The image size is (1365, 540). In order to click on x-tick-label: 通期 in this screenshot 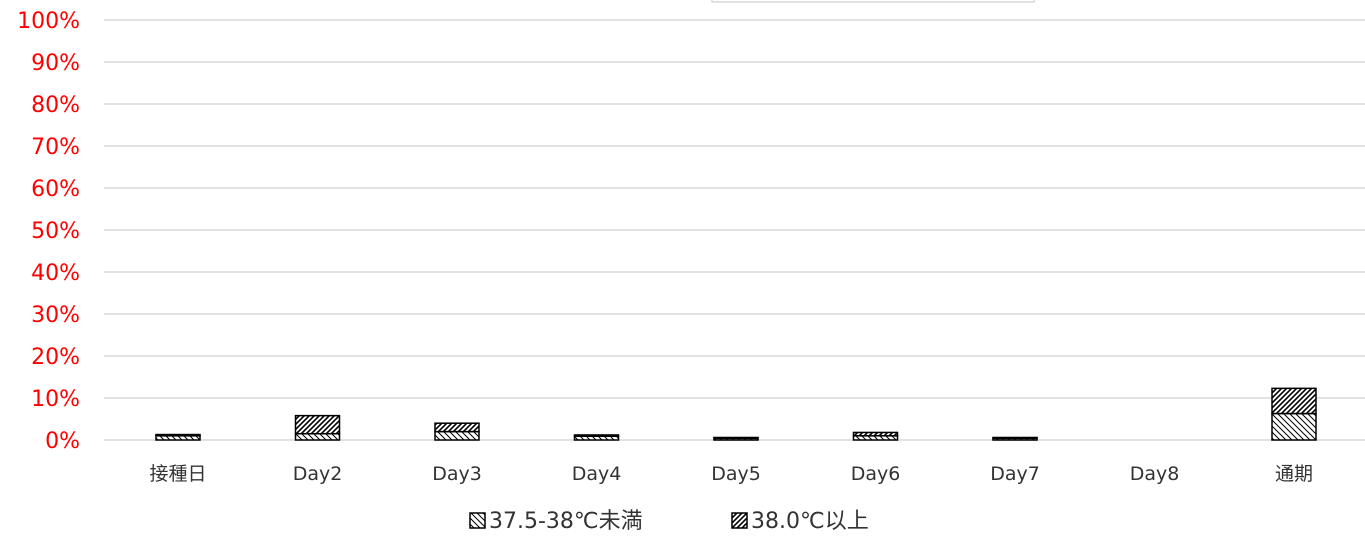, I will do `click(1294, 474)`.